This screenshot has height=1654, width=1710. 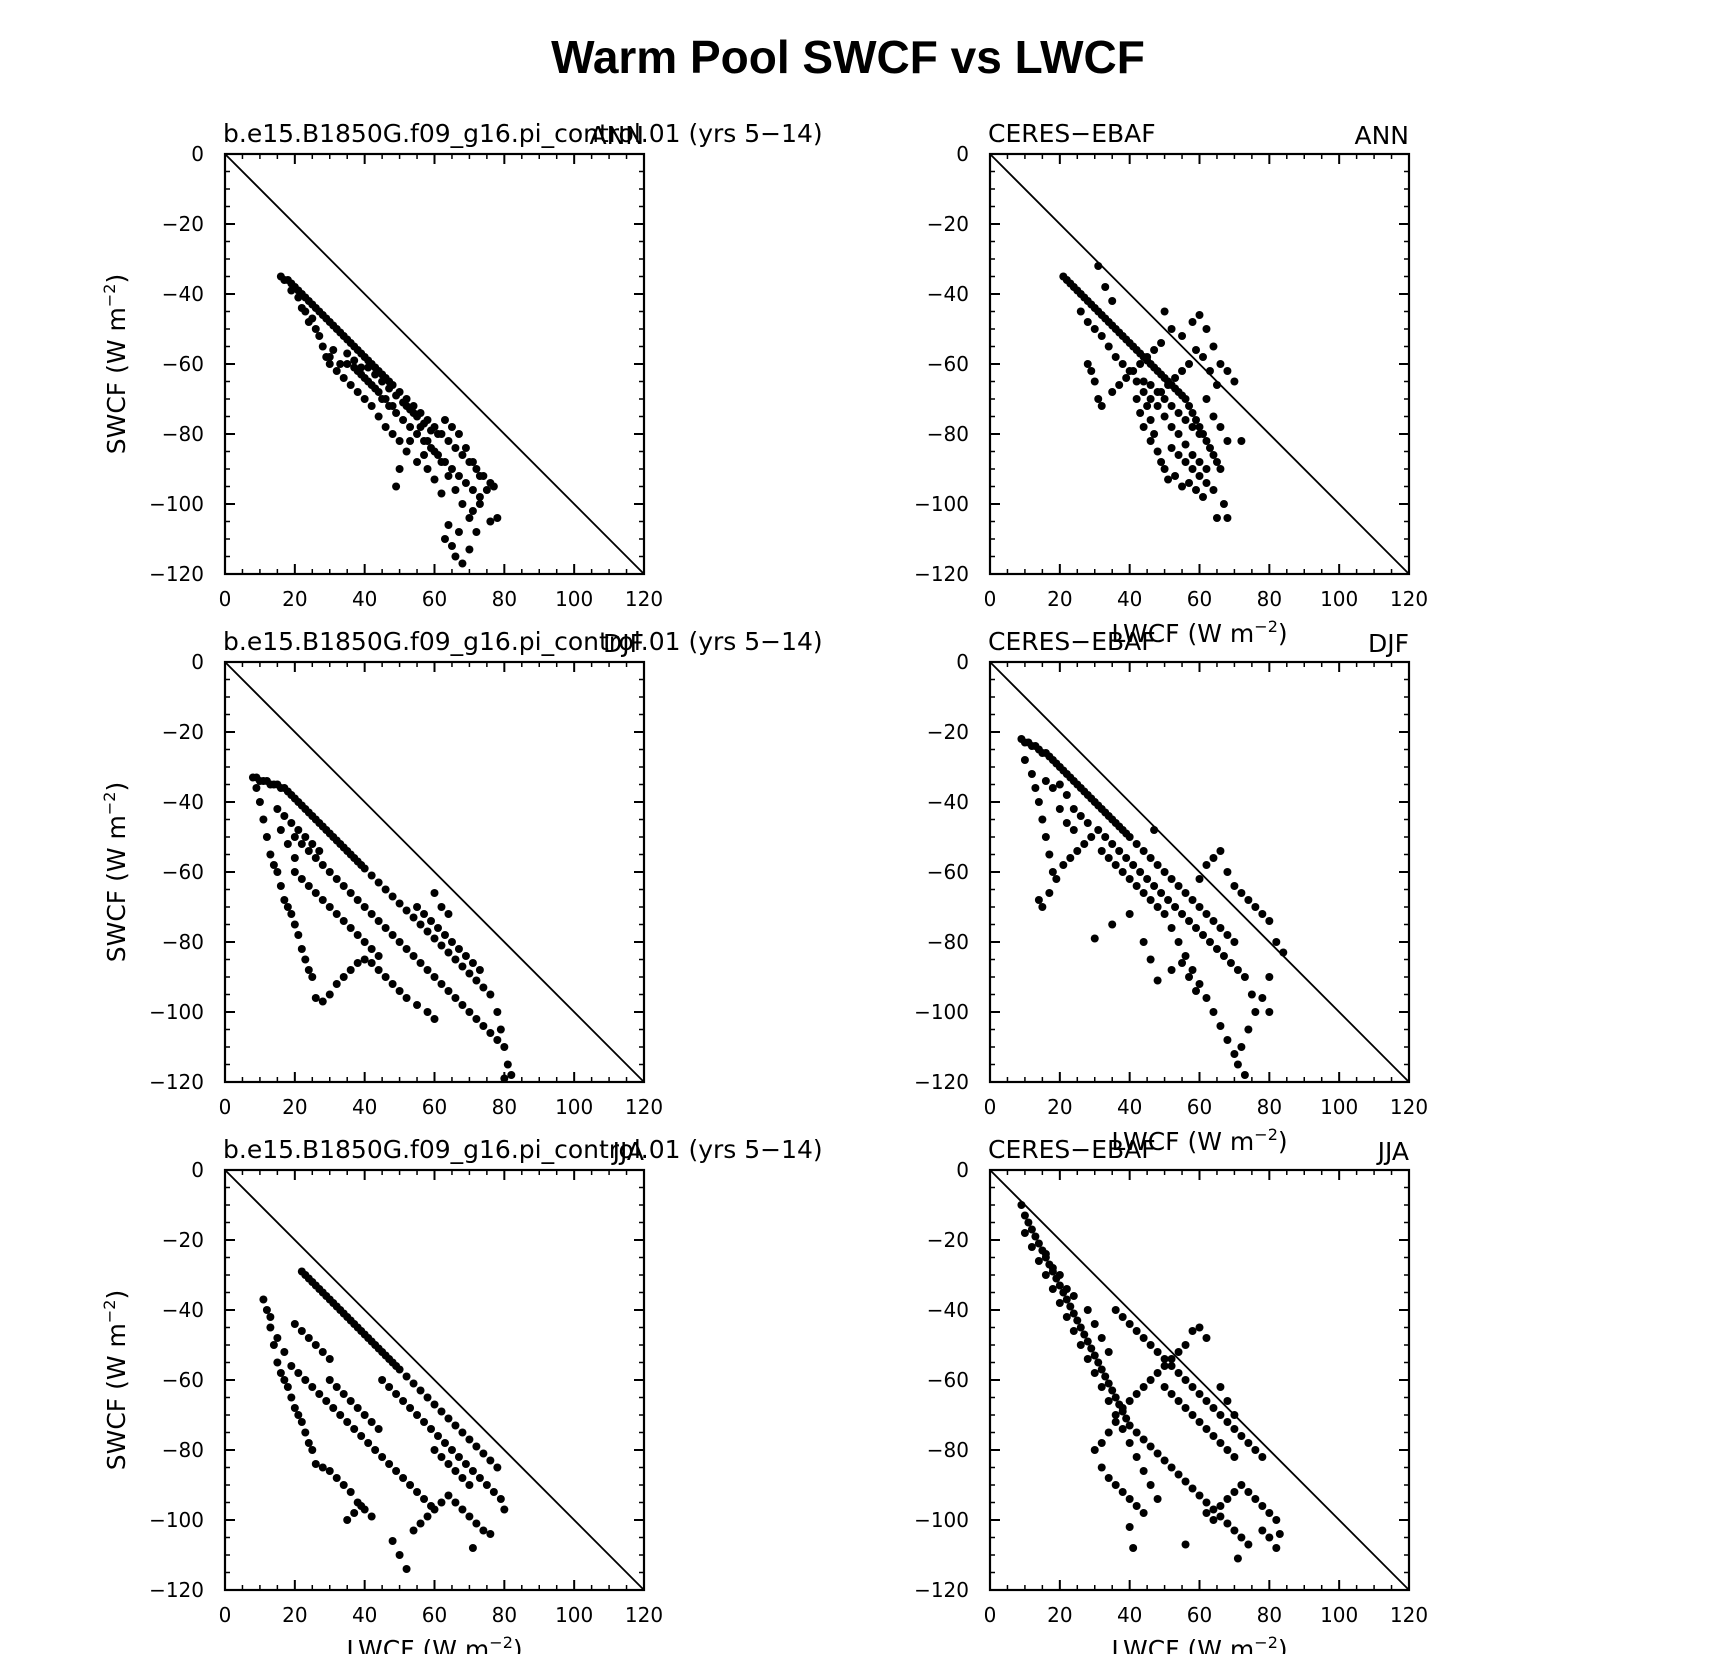 I want to click on figure-title: Warm Pool SWCF vs LWCF, so click(x=848, y=57).